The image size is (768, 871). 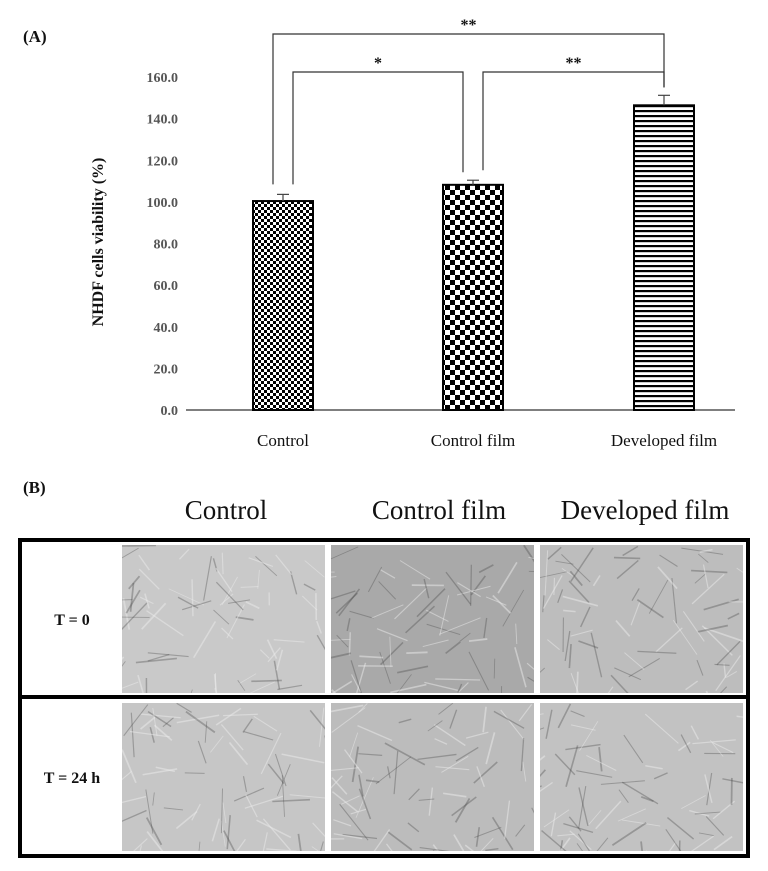 I want to click on row-label-t24: T = 24 h, so click(x=72, y=778).